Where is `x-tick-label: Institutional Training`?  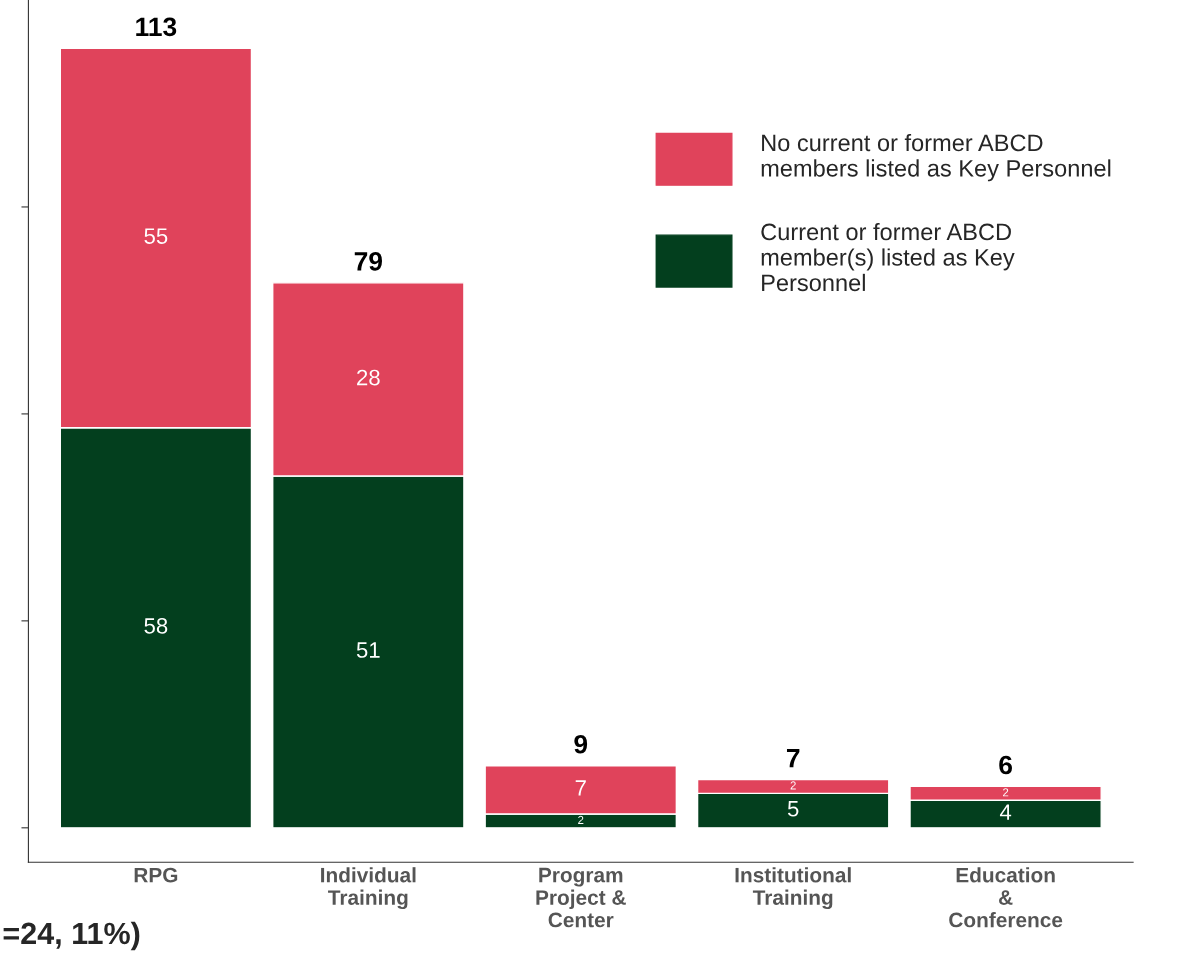
x-tick-label: Institutional Training is located at coordinates (793, 888).